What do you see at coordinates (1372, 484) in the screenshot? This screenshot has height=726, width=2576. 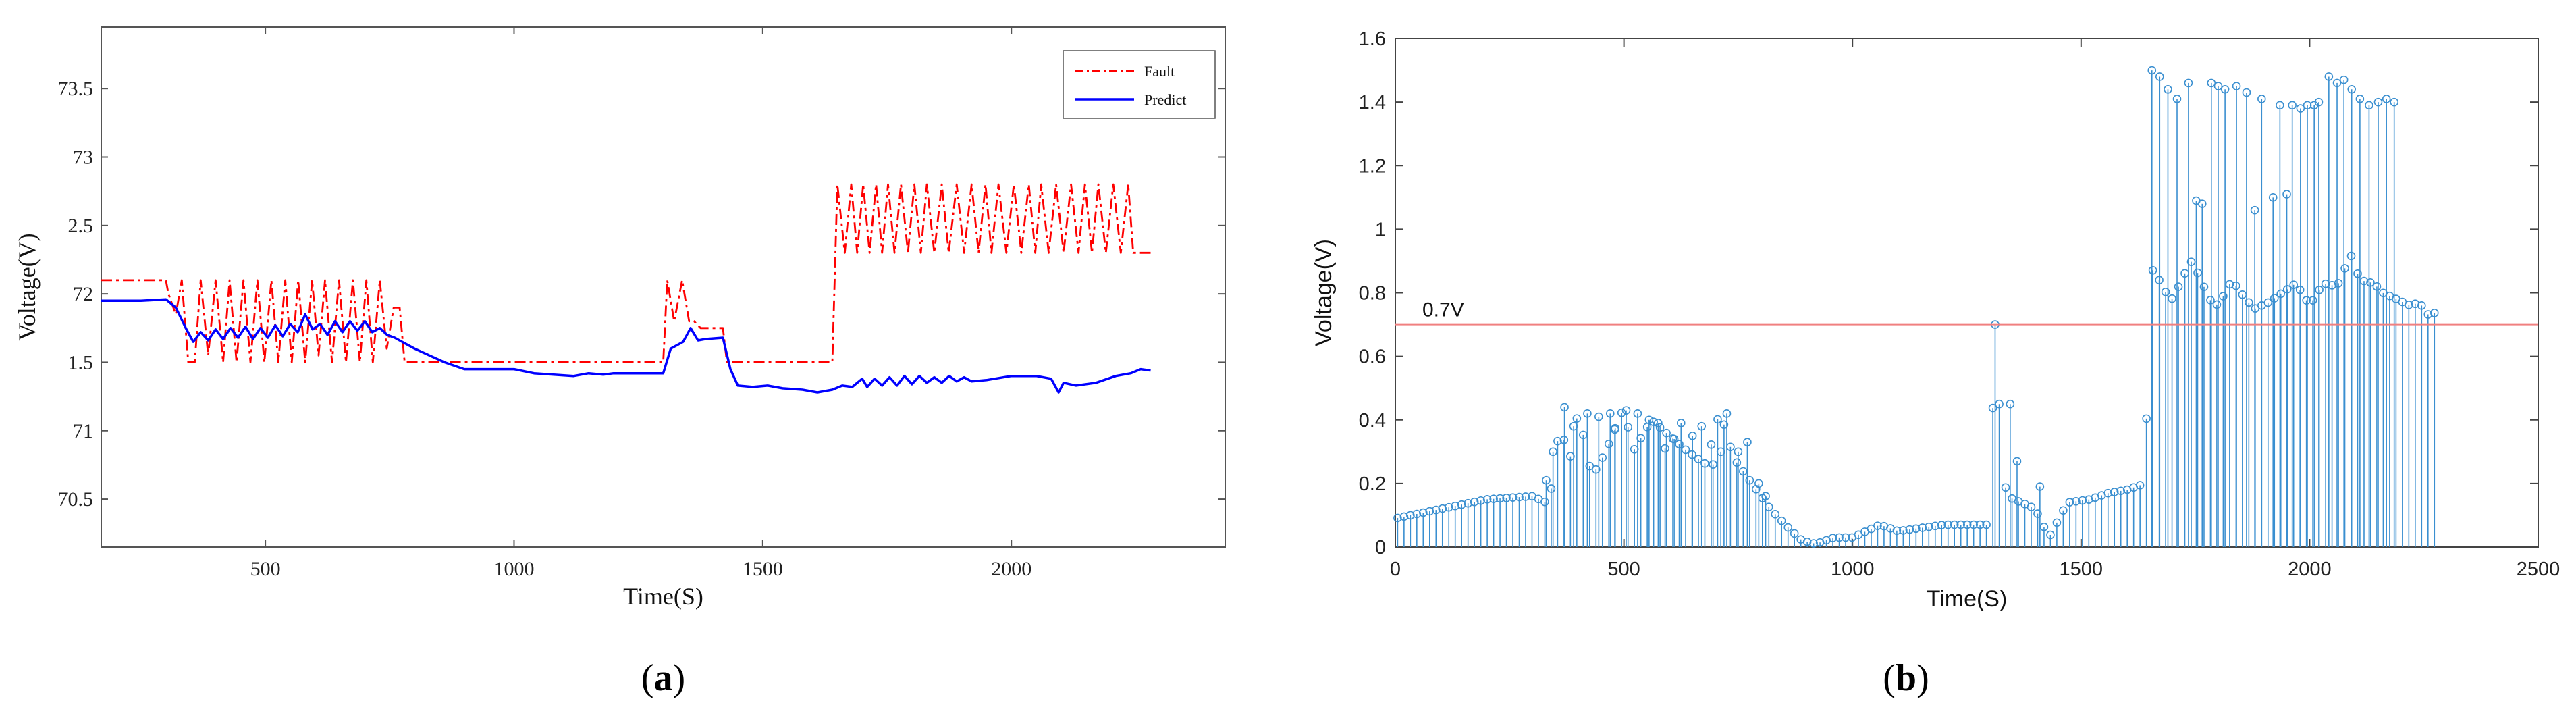 I see `y-tick-label: 0.2` at bounding box center [1372, 484].